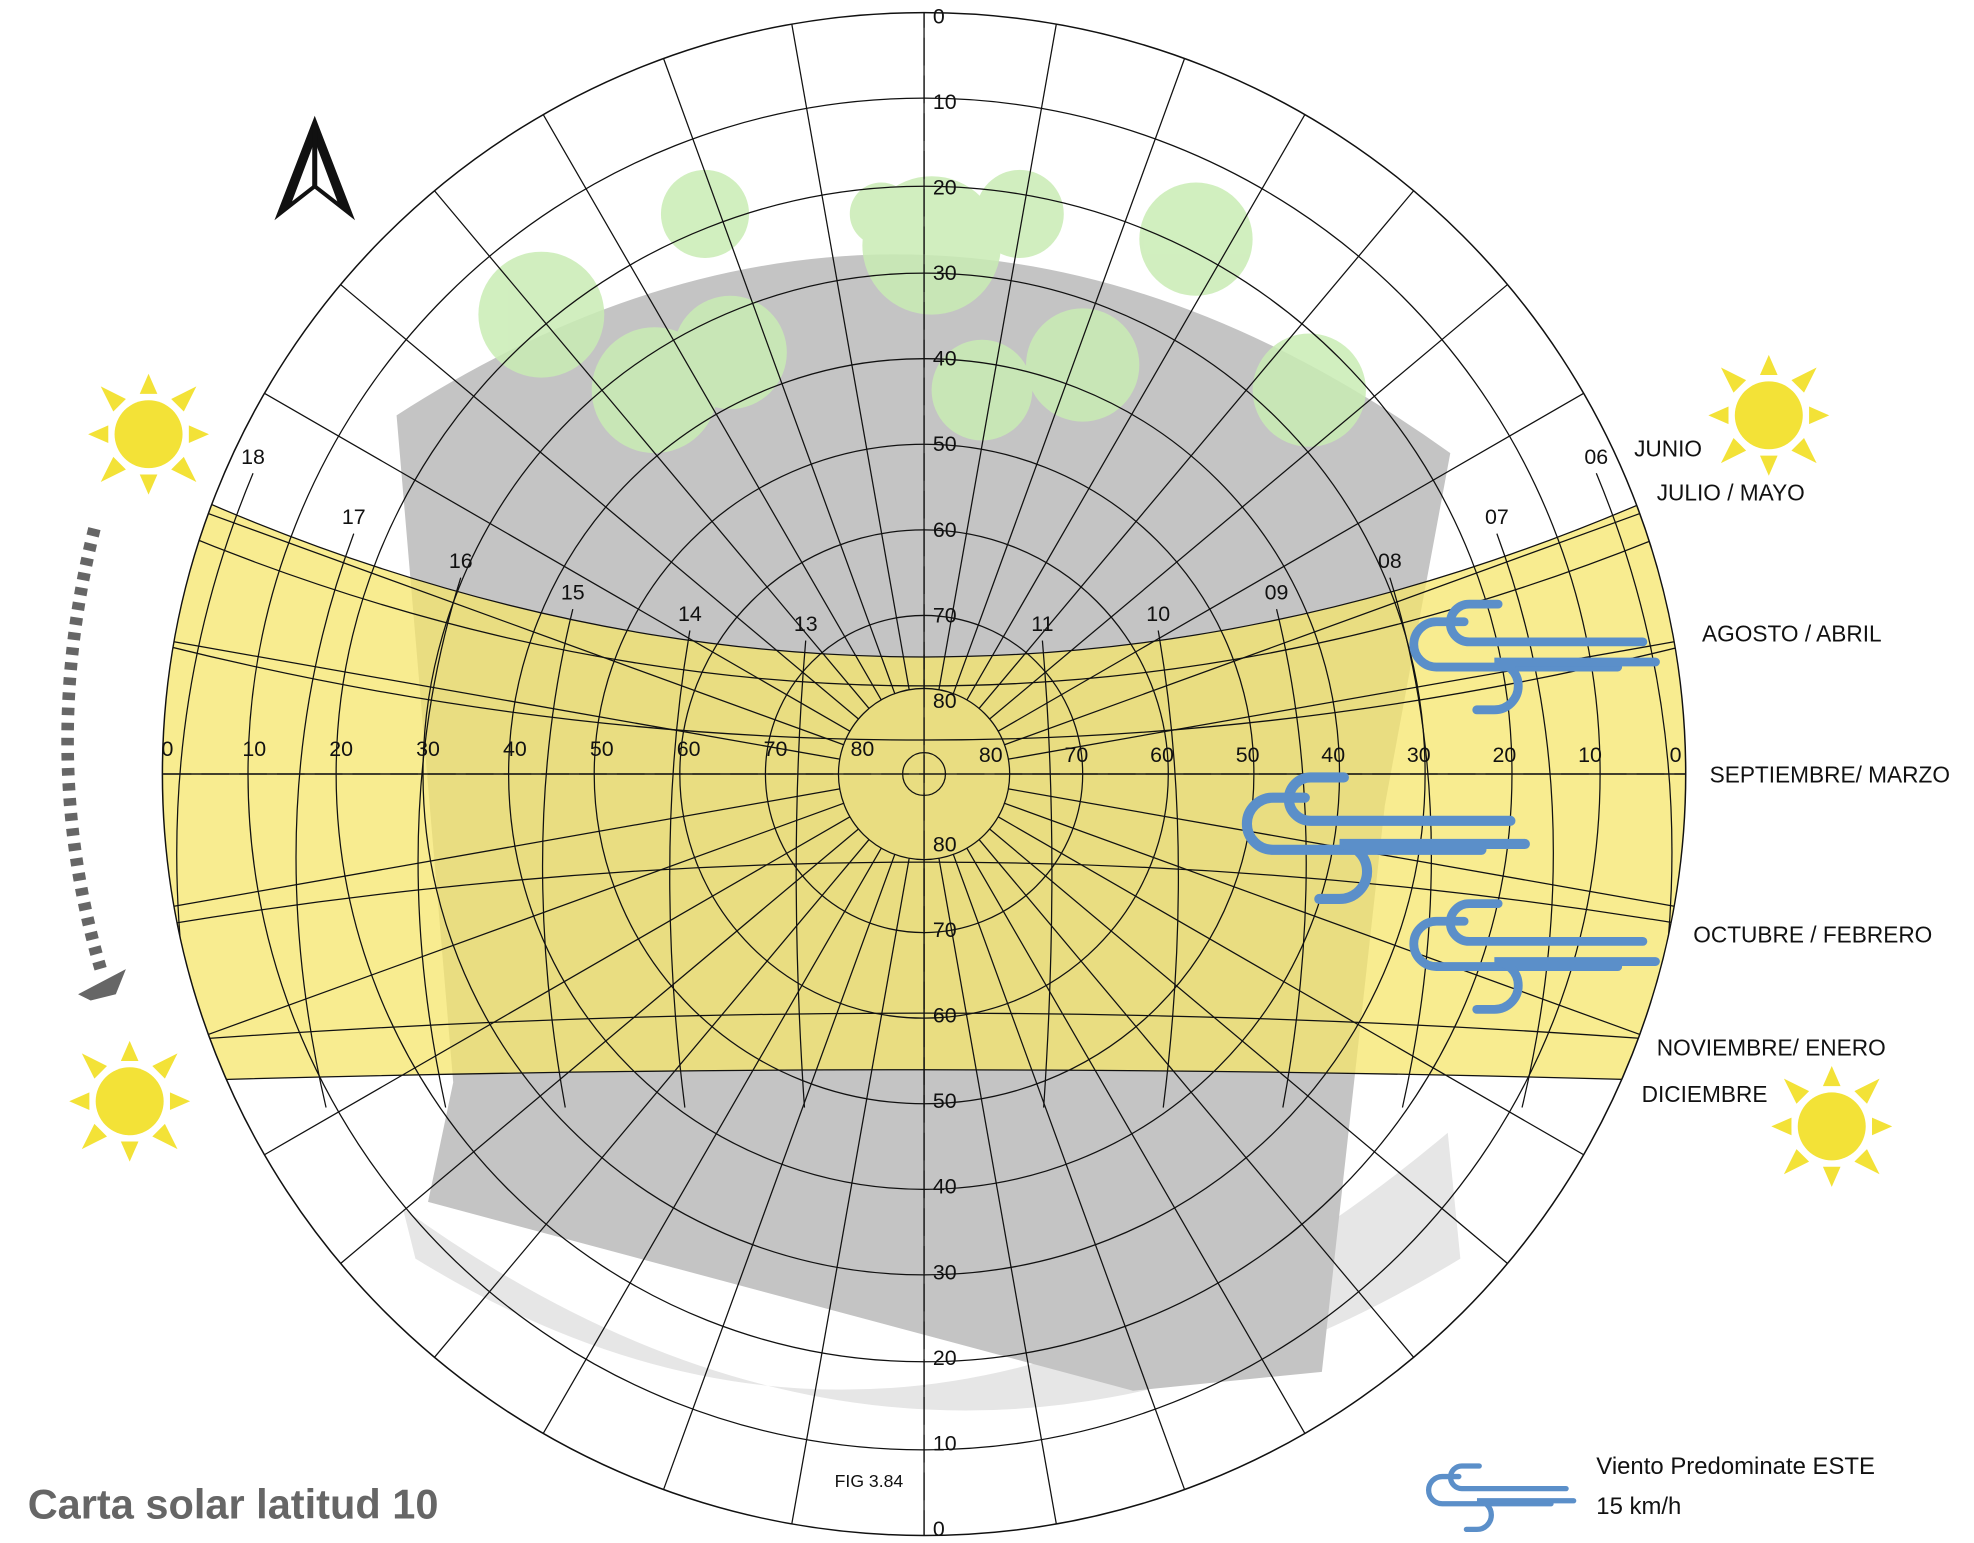  What do you see at coordinates (869, 1481) in the screenshot?
I see `figure-label: FIG 3.84` at bounding box center [869, 1481].